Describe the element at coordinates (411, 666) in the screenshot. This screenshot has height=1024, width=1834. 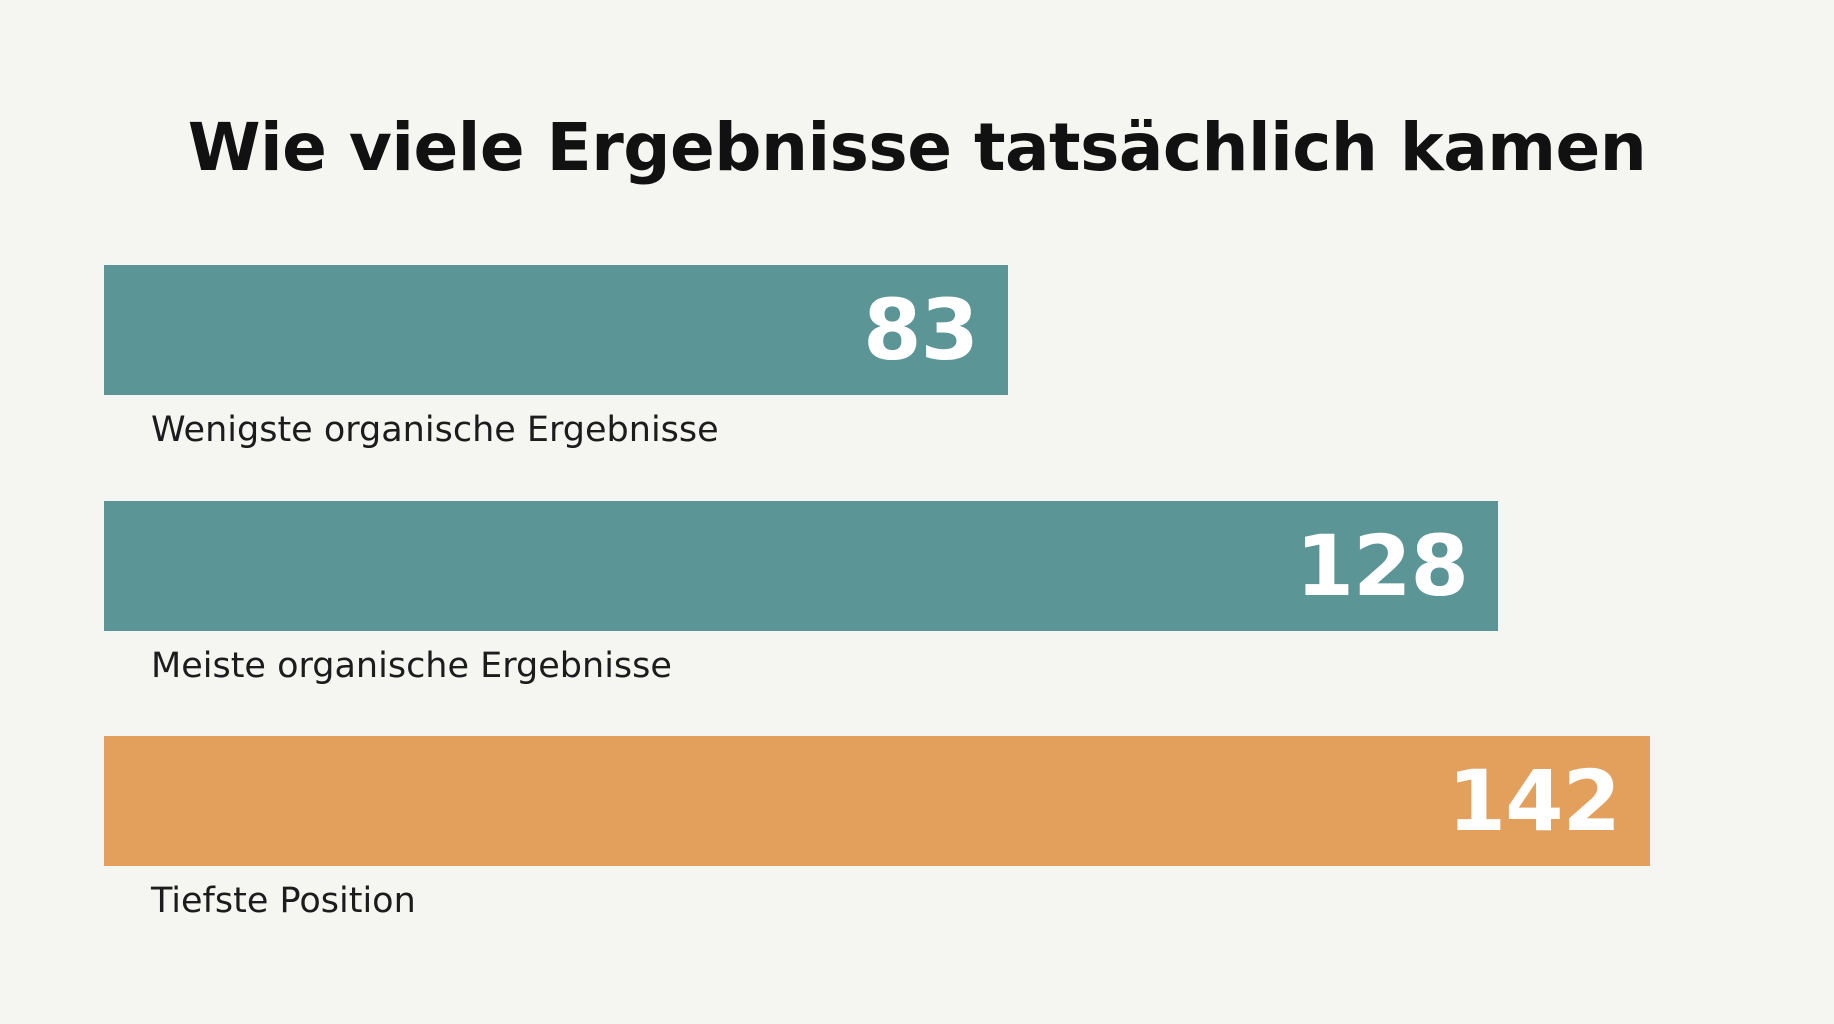
I see `category-label: Meiste organische Ergebnisse` at that location.